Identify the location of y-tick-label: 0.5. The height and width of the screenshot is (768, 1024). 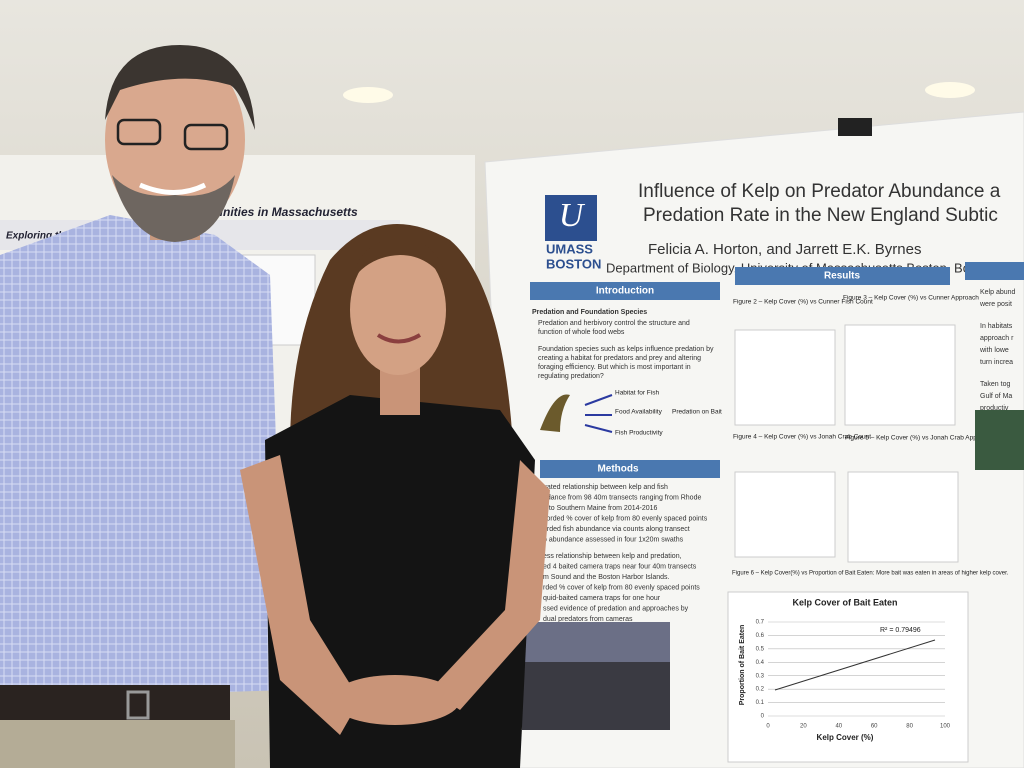
(760, 649).